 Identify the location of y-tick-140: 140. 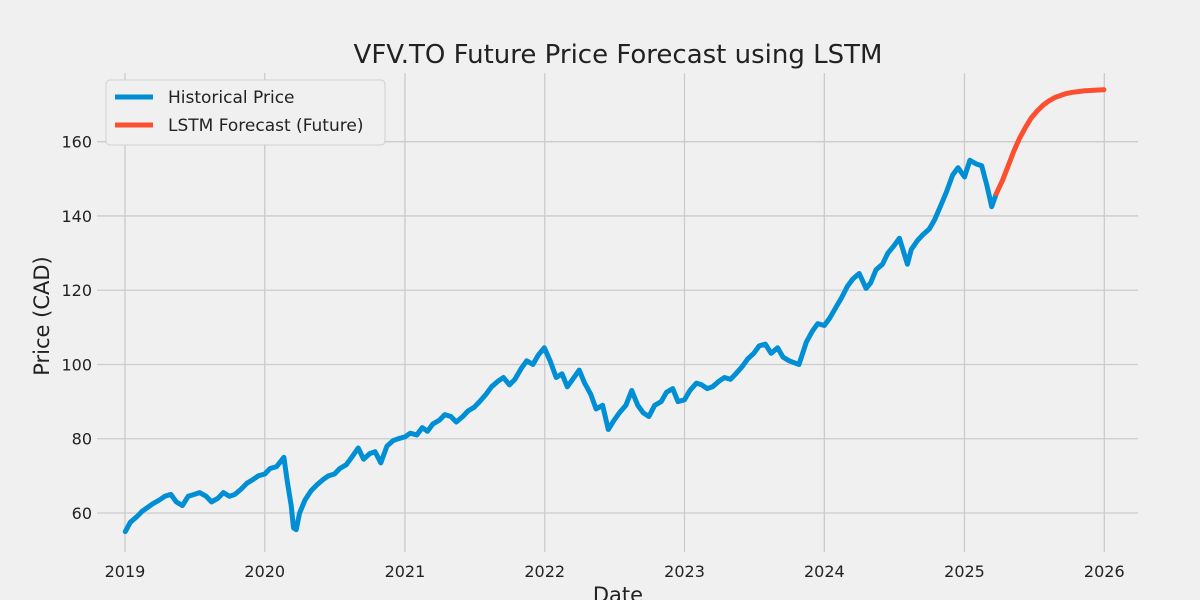
(76, 216).